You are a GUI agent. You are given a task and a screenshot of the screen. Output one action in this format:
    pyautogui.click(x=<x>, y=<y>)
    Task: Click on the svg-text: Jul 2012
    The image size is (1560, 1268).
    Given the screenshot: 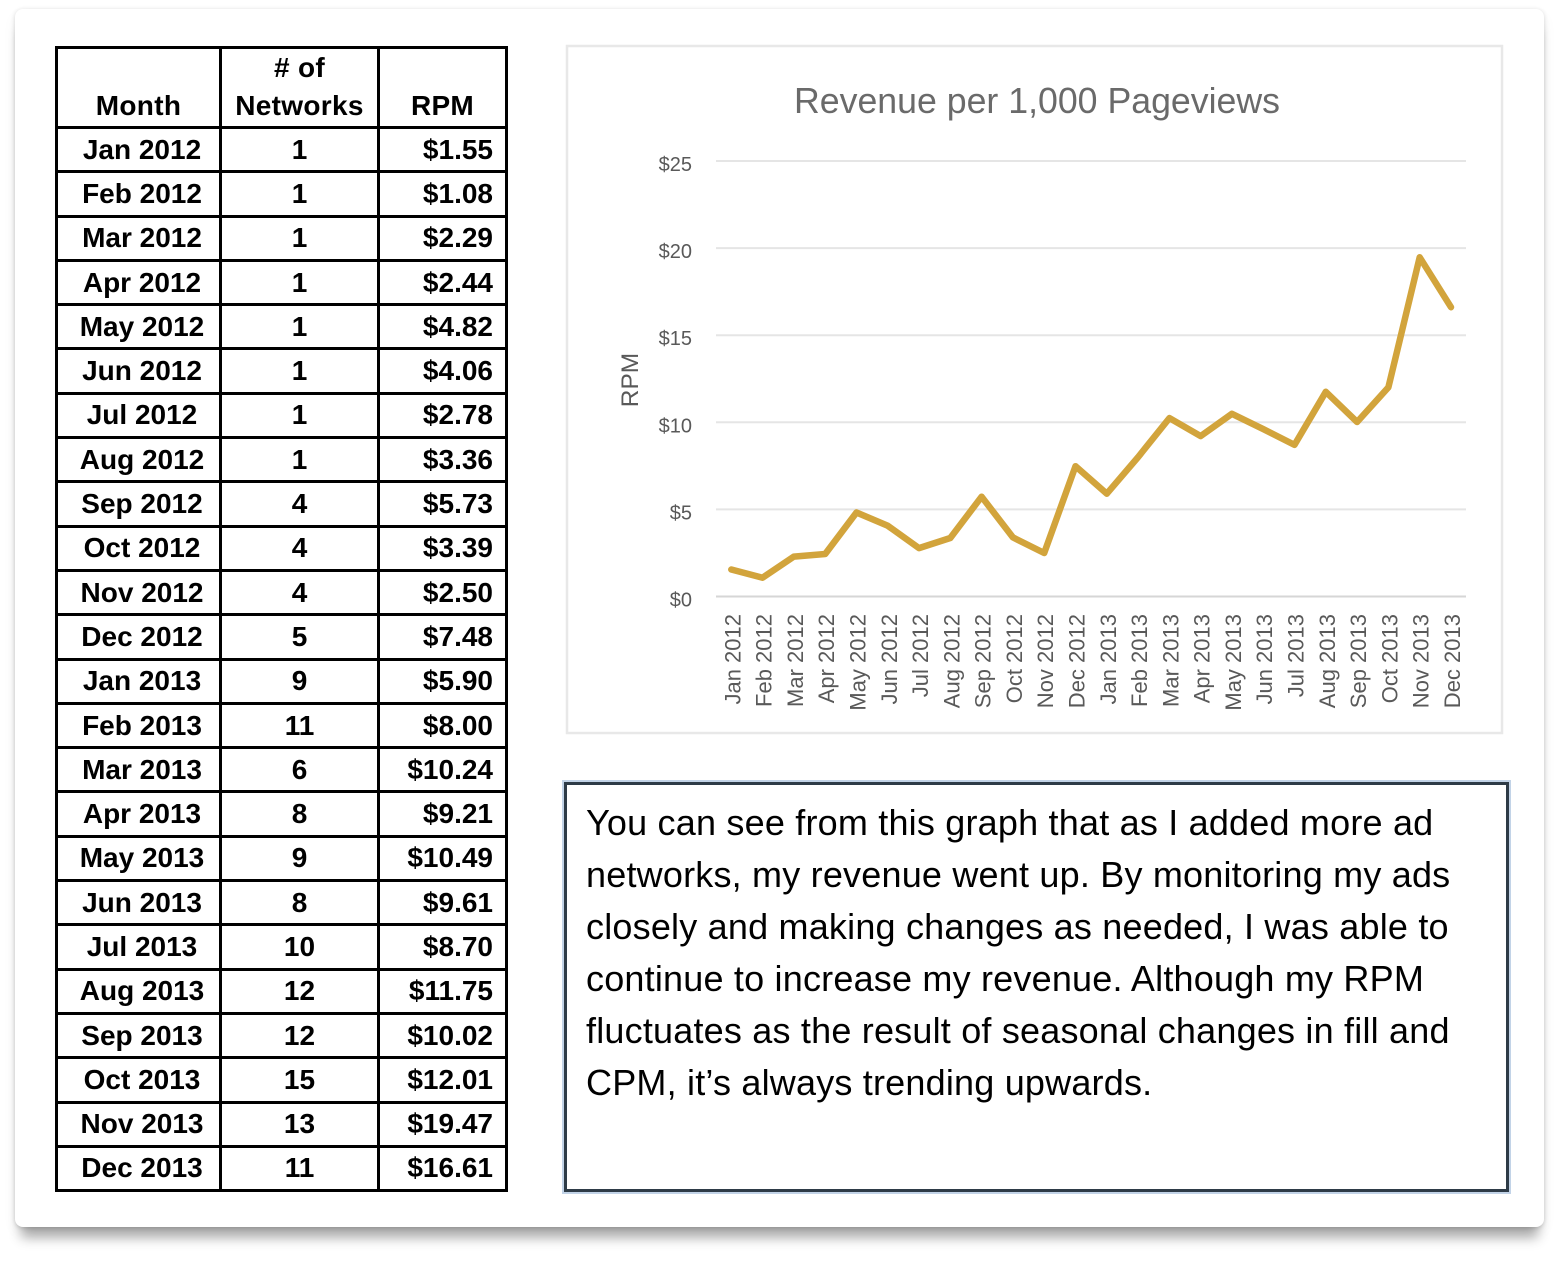 What is the action you would take?
    pyautogui.click(x=920, y=655)
    